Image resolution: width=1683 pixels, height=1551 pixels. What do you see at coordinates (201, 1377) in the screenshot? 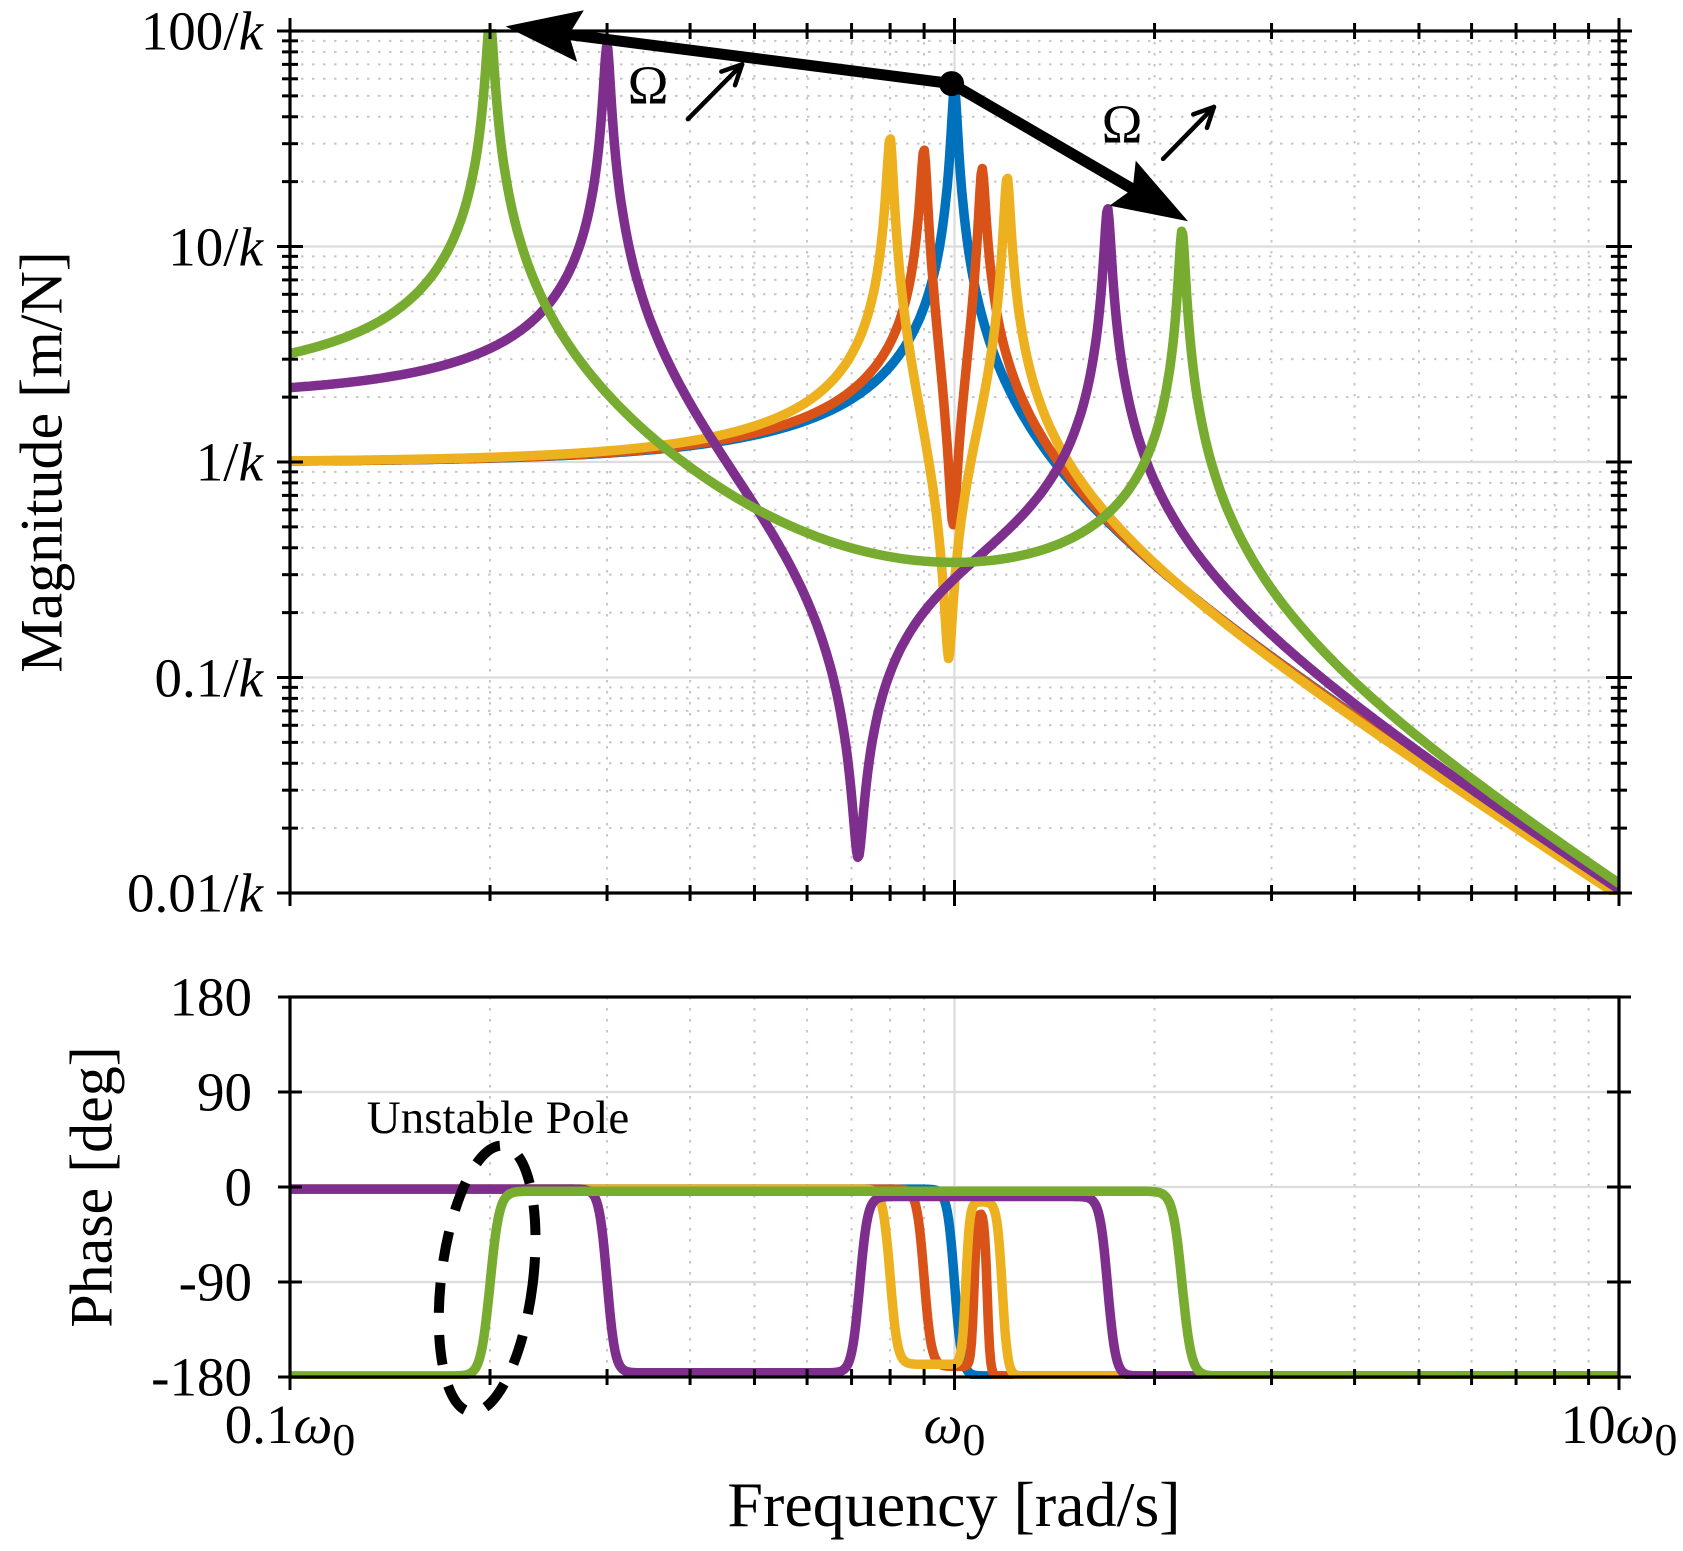
I see `phase-ytick--180: -180` at bounding box center [201, 1377].